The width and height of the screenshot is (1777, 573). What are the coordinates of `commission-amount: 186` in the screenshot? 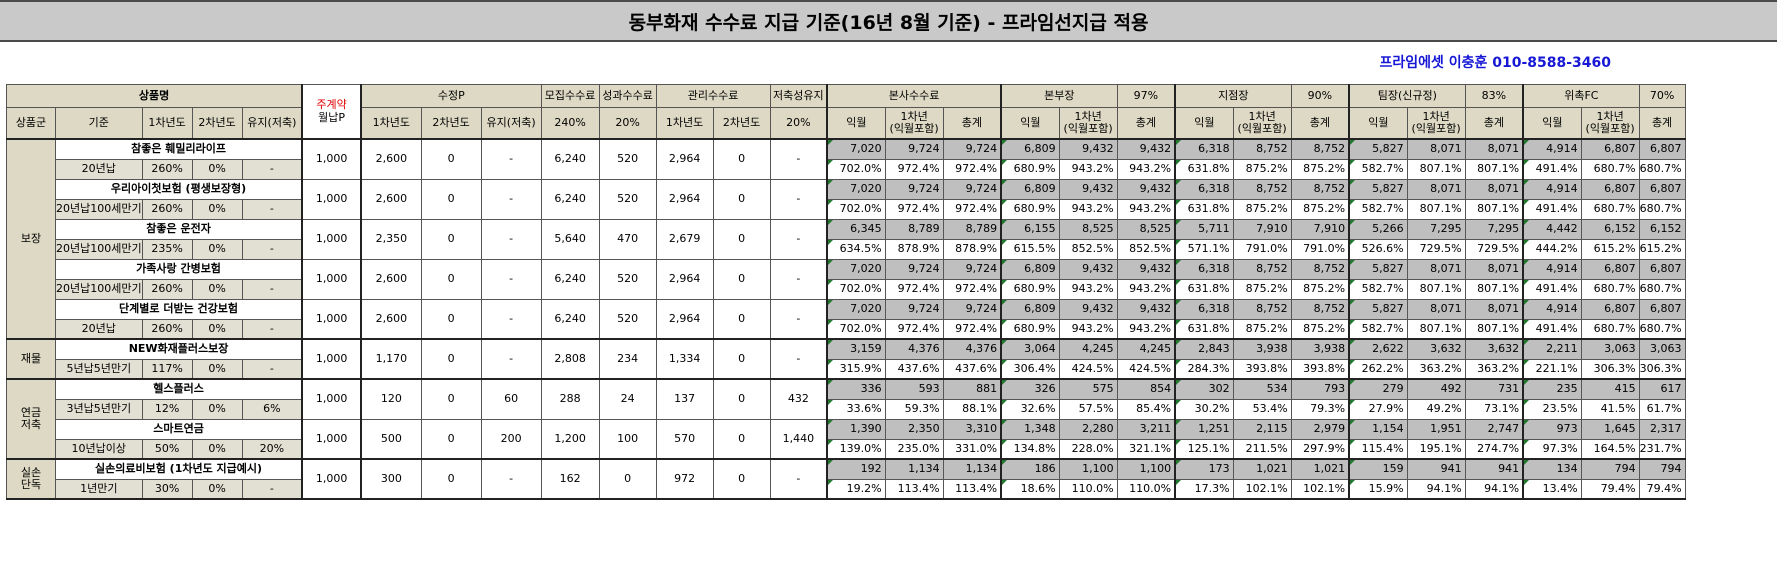 It's located at (1030, 469).